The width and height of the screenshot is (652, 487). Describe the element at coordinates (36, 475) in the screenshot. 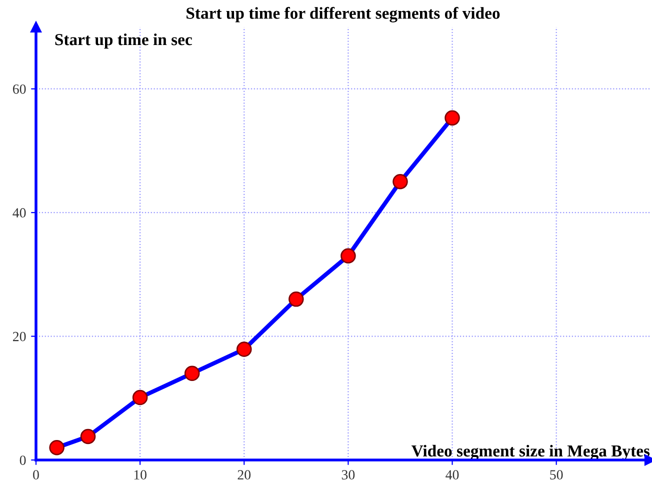

I see `x-tick-label: 0` at that location.